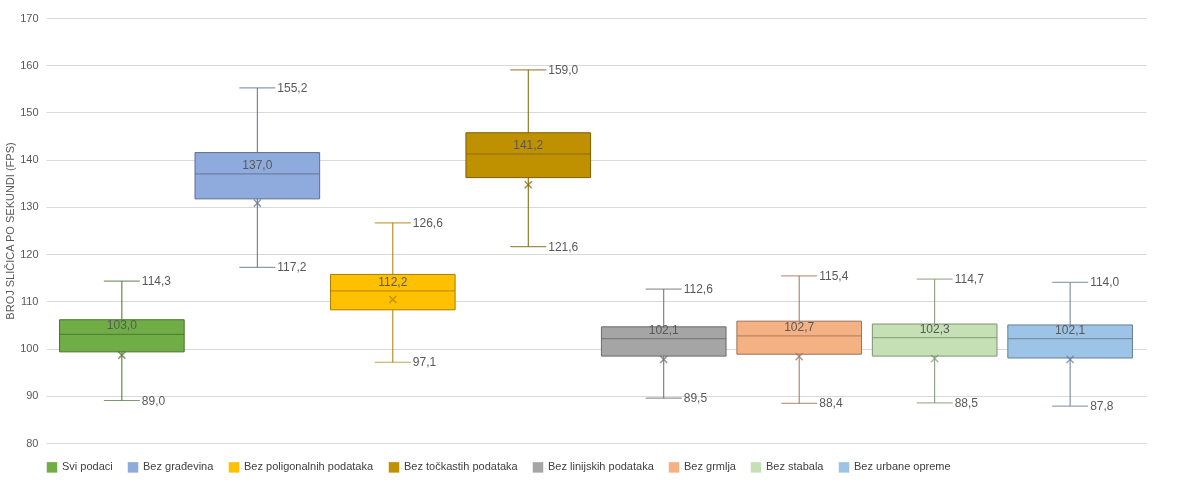  I want to click on y-tick-label: 140, so click(29, 159).